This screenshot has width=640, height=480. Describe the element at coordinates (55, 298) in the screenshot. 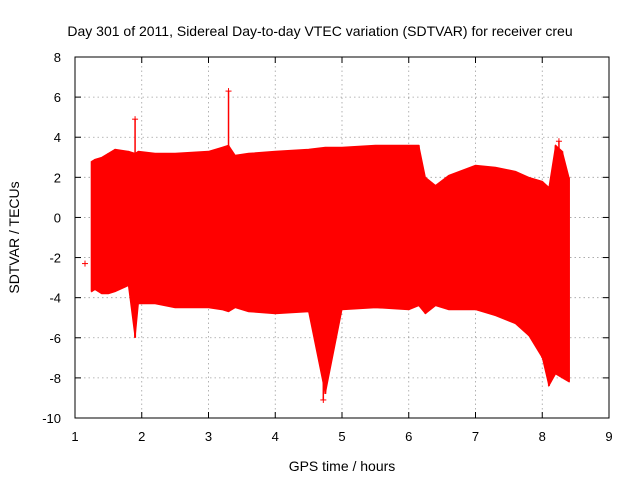

I see `y-tick-label: -4` at that location.